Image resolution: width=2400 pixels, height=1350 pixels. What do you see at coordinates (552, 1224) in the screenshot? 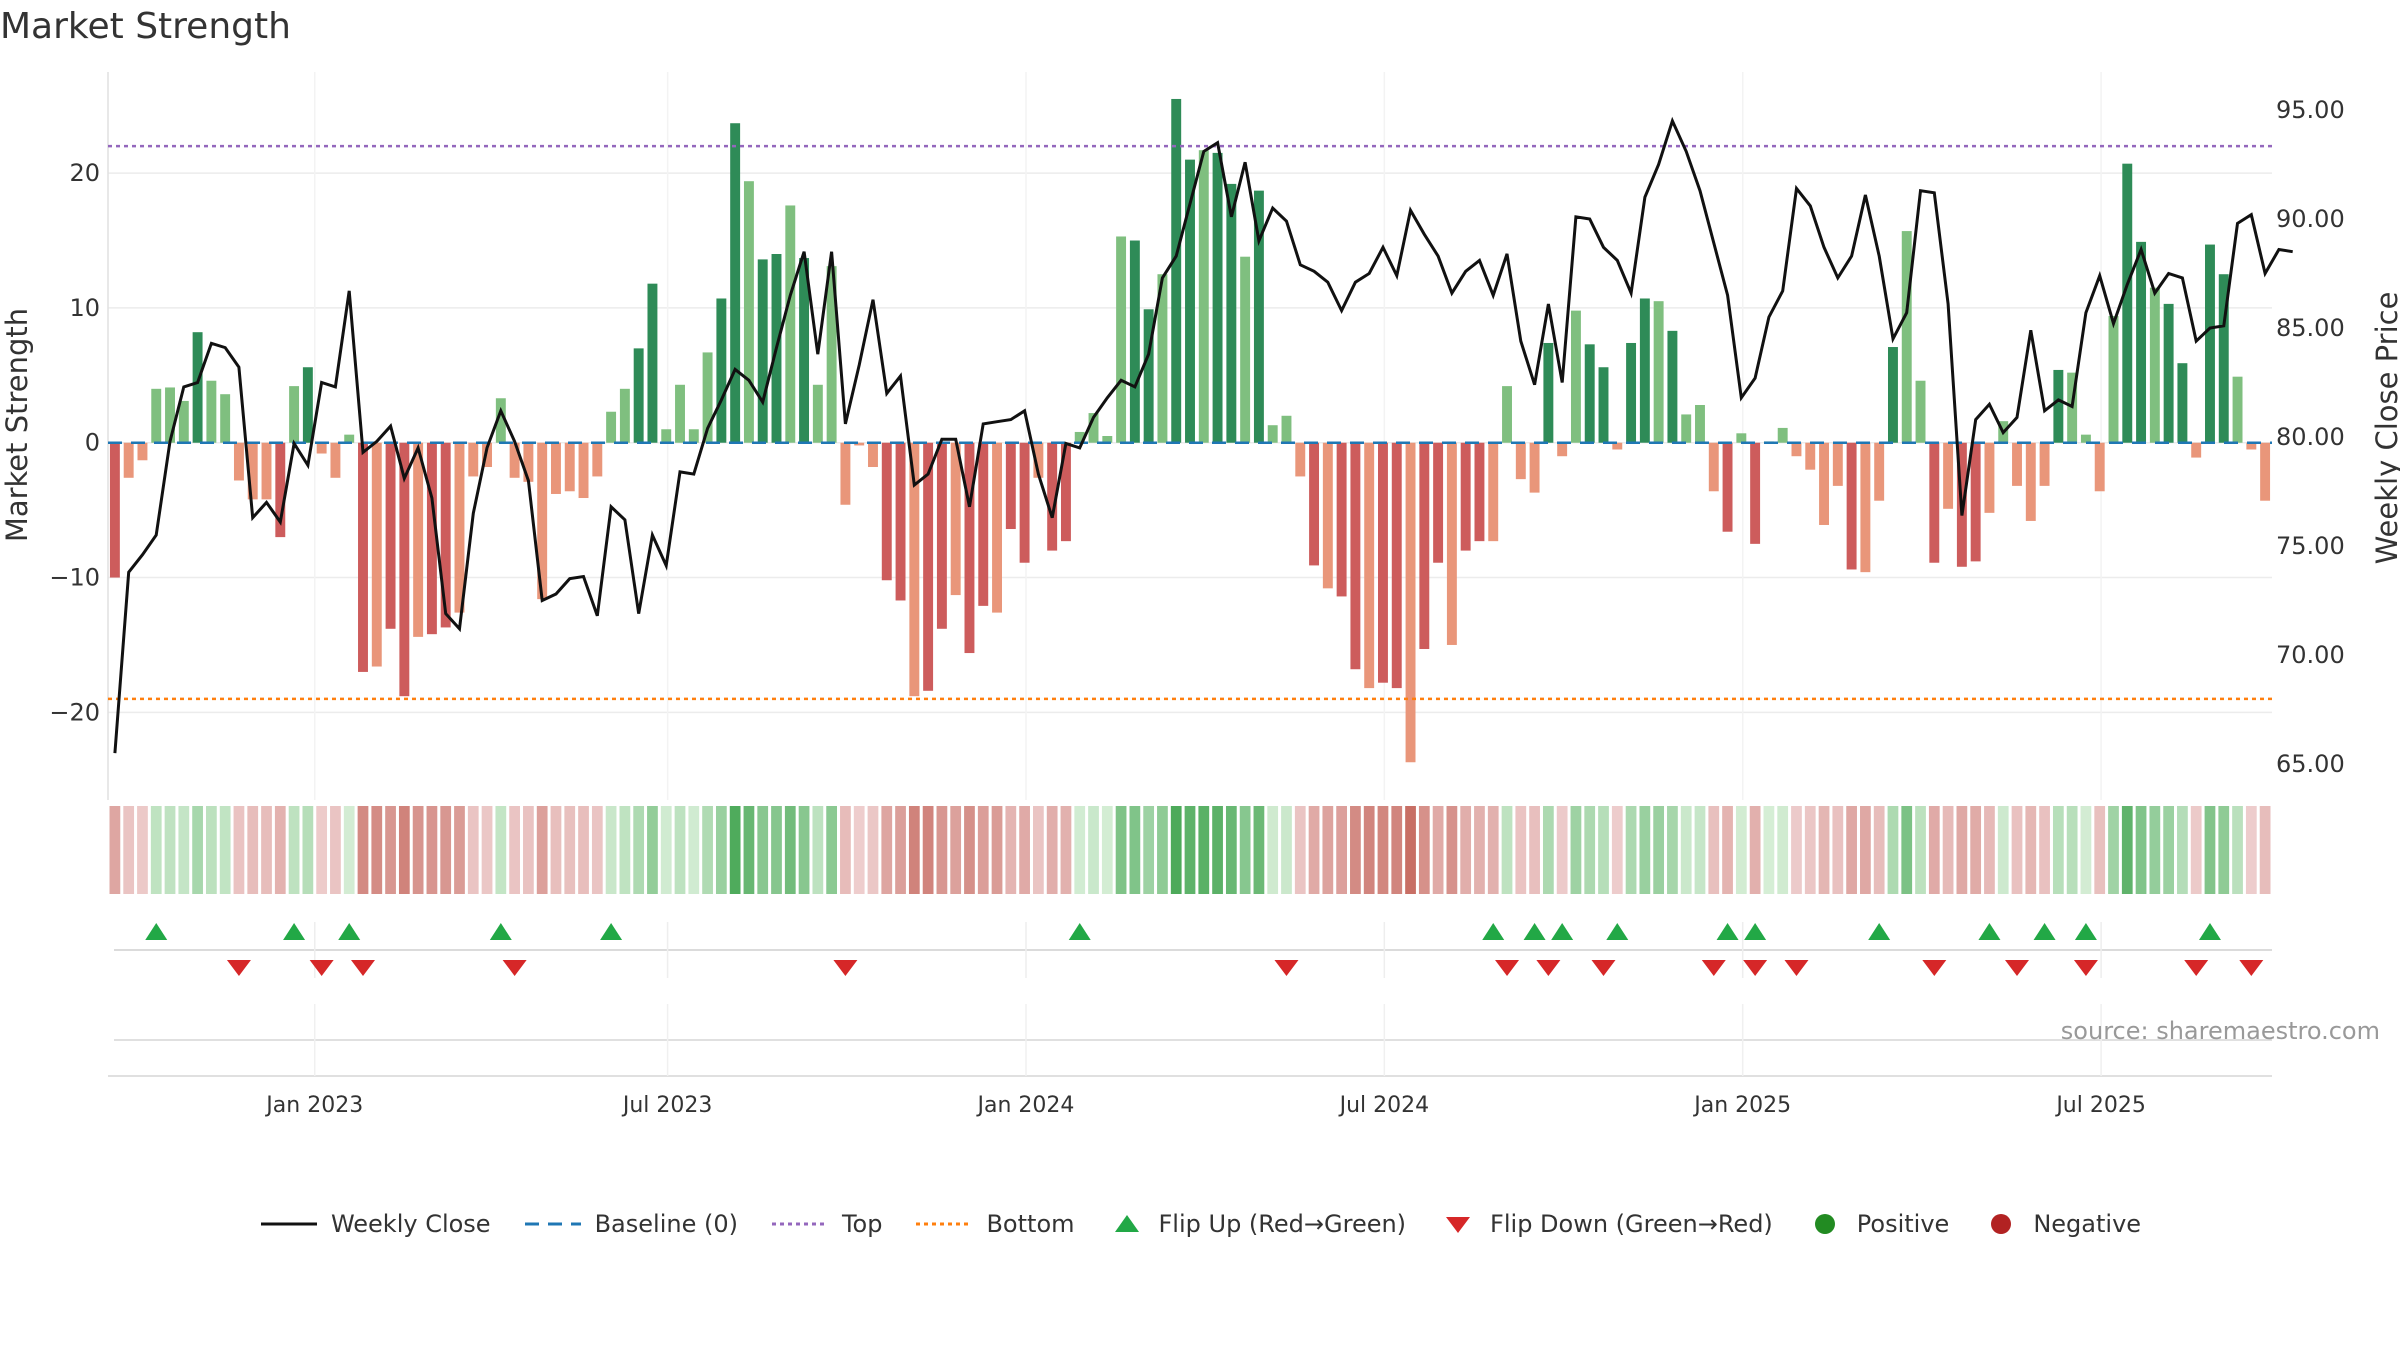
I see `legend-dash-icon` at bounding box center [552, 1224].